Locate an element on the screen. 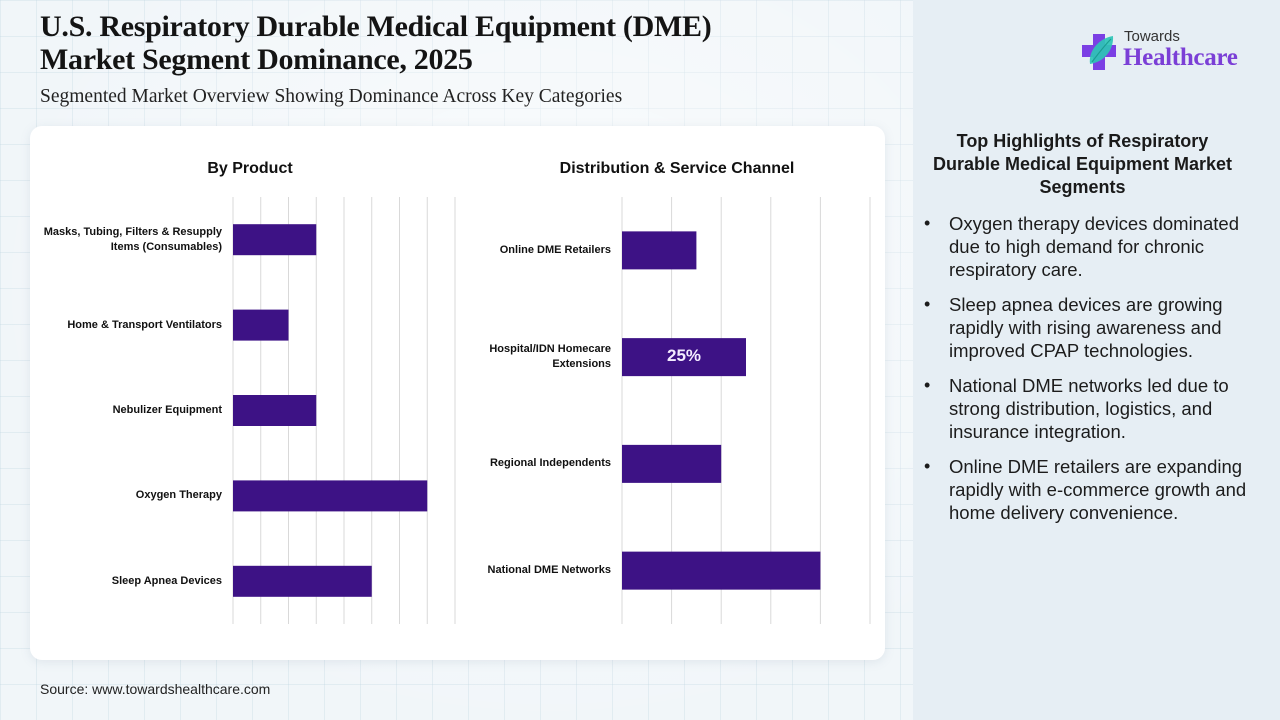 The height and width of the screenshot is (720, 1280). brand-logo: Towards Healthcare is located at coordinates (1170, 53).